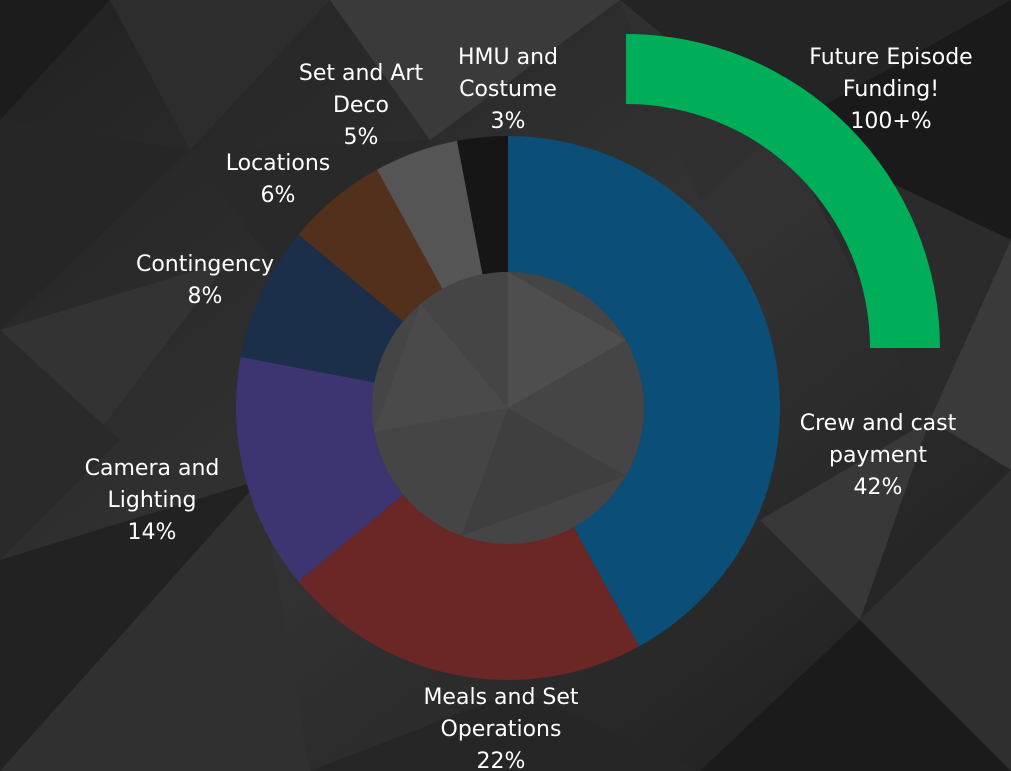 This screenshot has height=771, width=1011. I want to click on category-label: Crew and cast, so click(878, 423).